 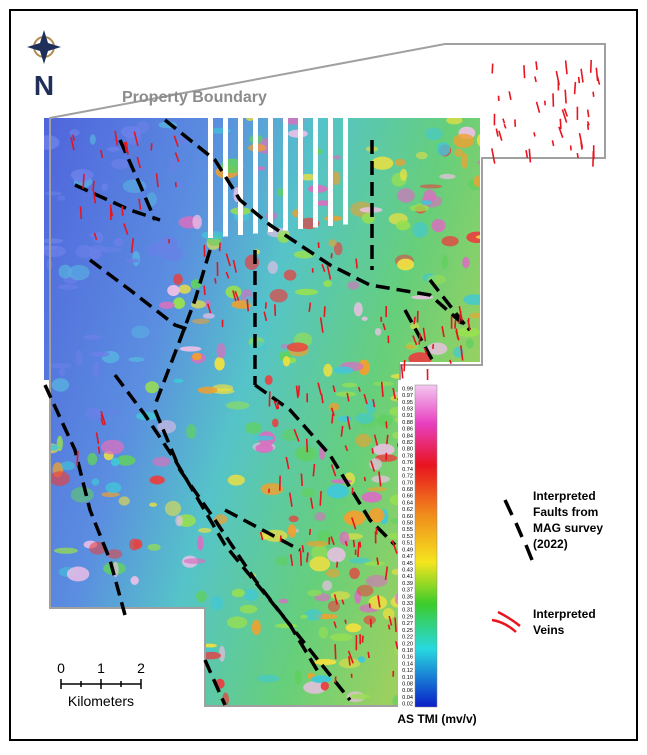 I want to click on colorbar-label: 0.60, so click(x=407, y=517).